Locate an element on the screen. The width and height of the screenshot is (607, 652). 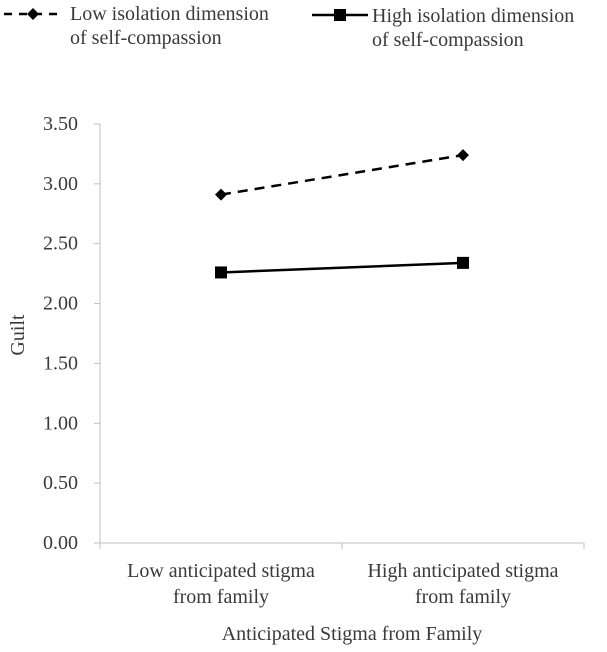
x-axis-title: Anticipated Stigma from Family is located at coordinates (352, 634).